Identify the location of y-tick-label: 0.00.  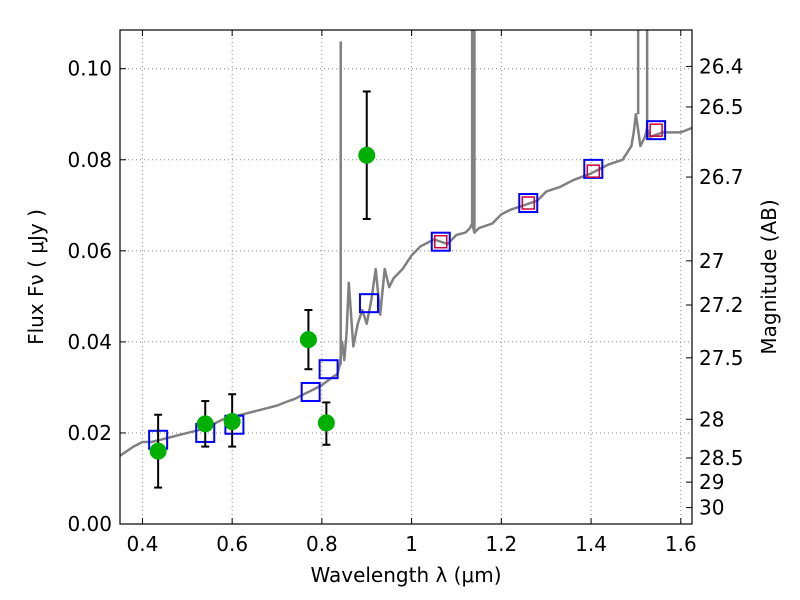
(89, 524).